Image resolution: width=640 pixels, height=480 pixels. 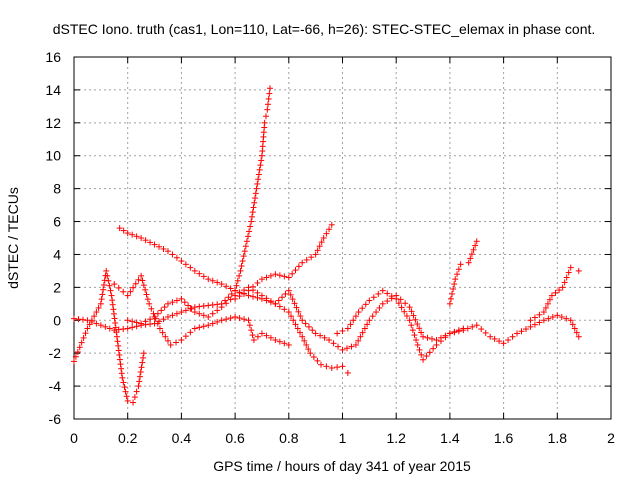 What do you see at coordinates (57, 320) in the screenshot?
I see `y-tick-label: 0` at bounding box center [57, 320].